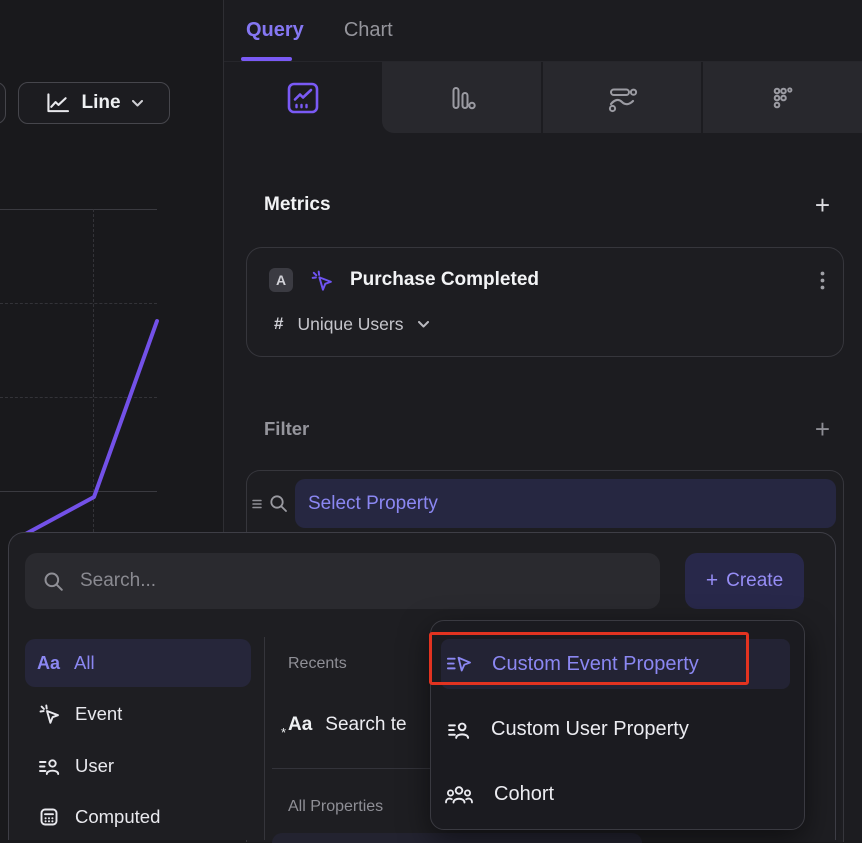  Describe the element at coordinates (547, 280) in the screenshot. I see `metric-row-event: A Purchase Completed` at that location.